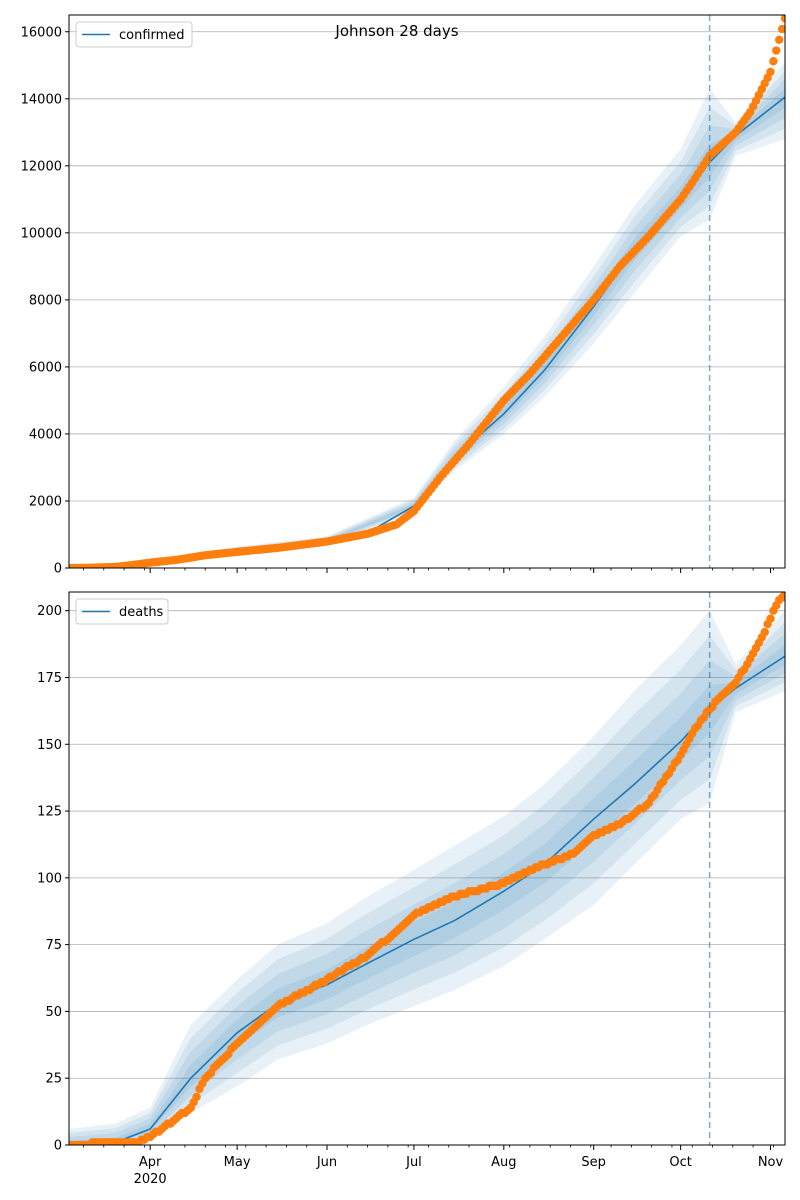  I want to click on y-tick-label: 125, so click(49, 812).